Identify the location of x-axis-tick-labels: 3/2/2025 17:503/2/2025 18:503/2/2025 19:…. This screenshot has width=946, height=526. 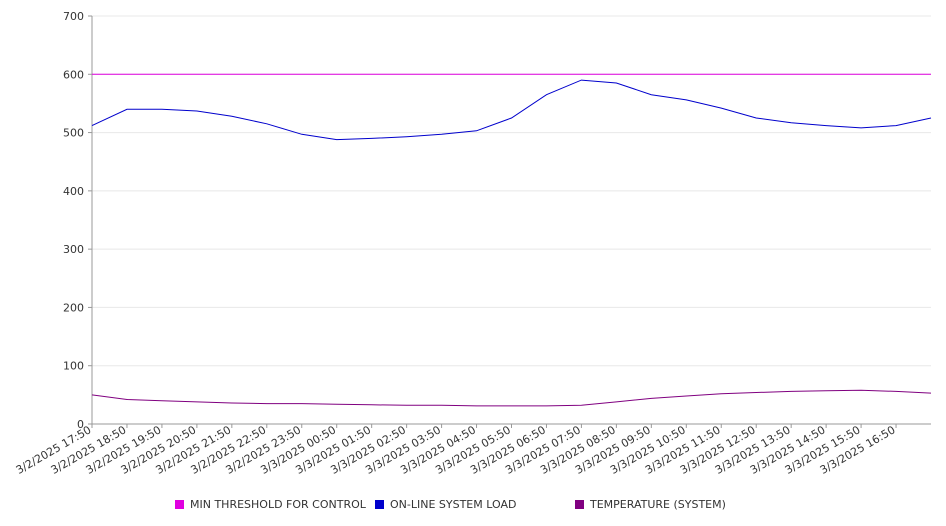
(456, 450).